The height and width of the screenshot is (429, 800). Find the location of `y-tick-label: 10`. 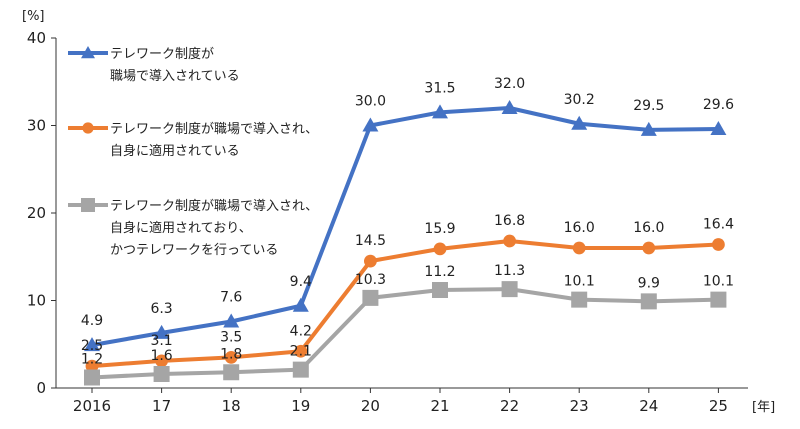

y-tick-label: 10 is located at coordinates (36, 301).